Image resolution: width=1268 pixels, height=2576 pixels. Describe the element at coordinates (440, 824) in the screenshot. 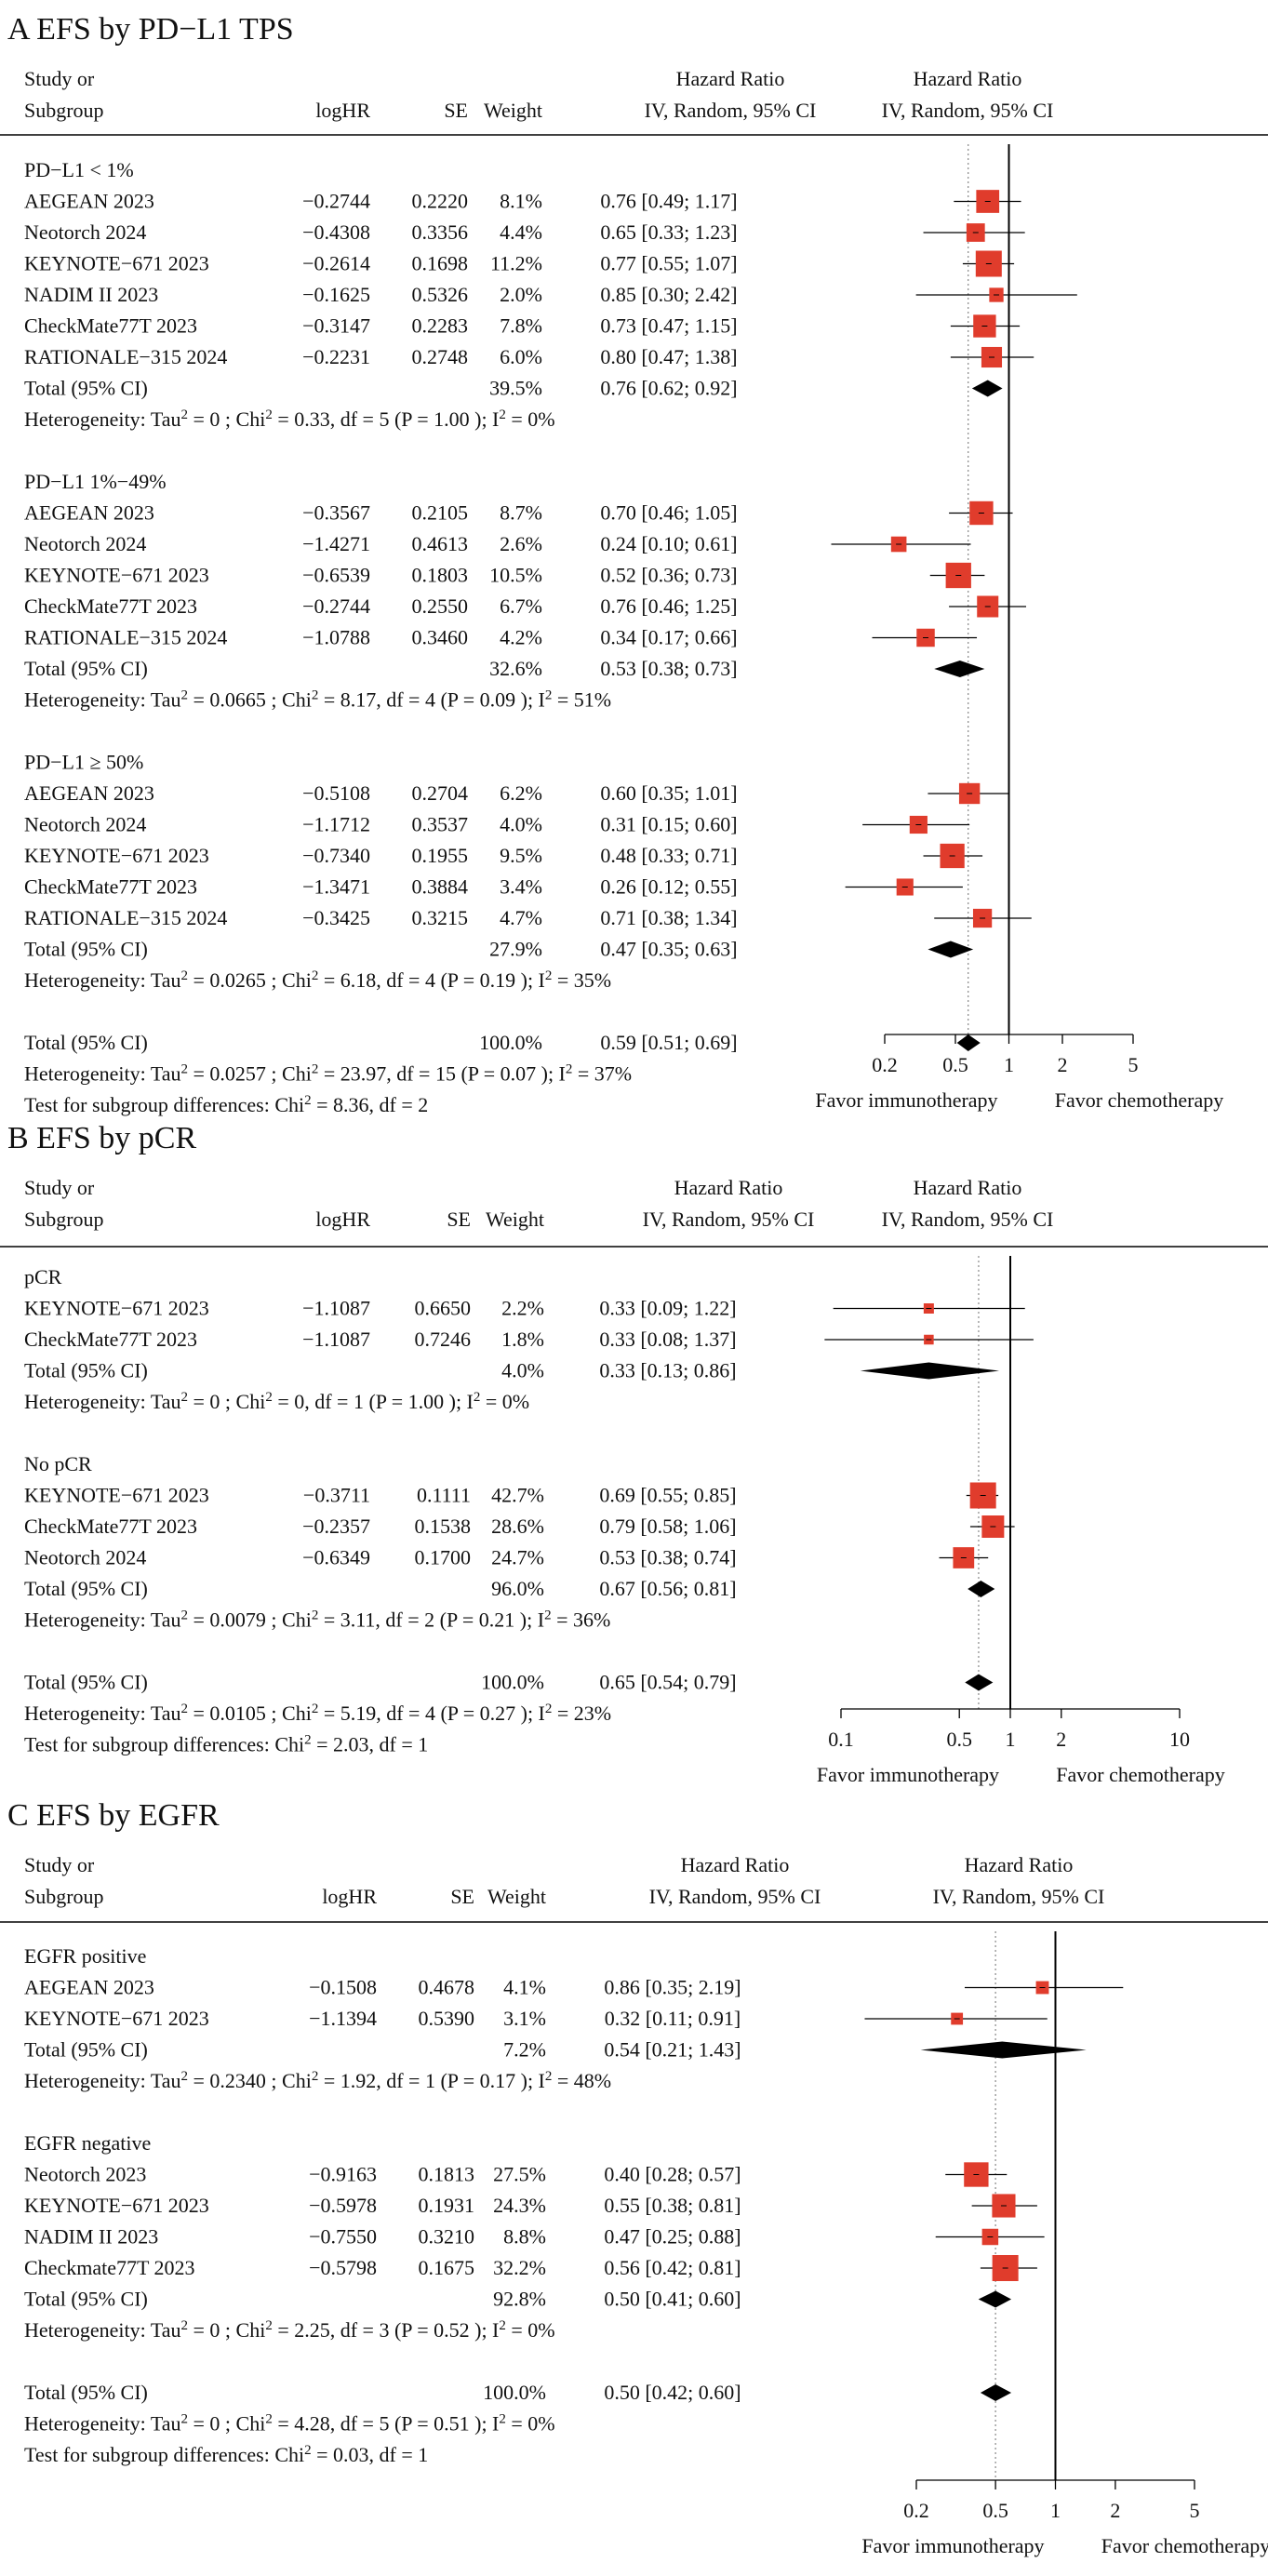

I see `study-se: 0.3537` at that location.